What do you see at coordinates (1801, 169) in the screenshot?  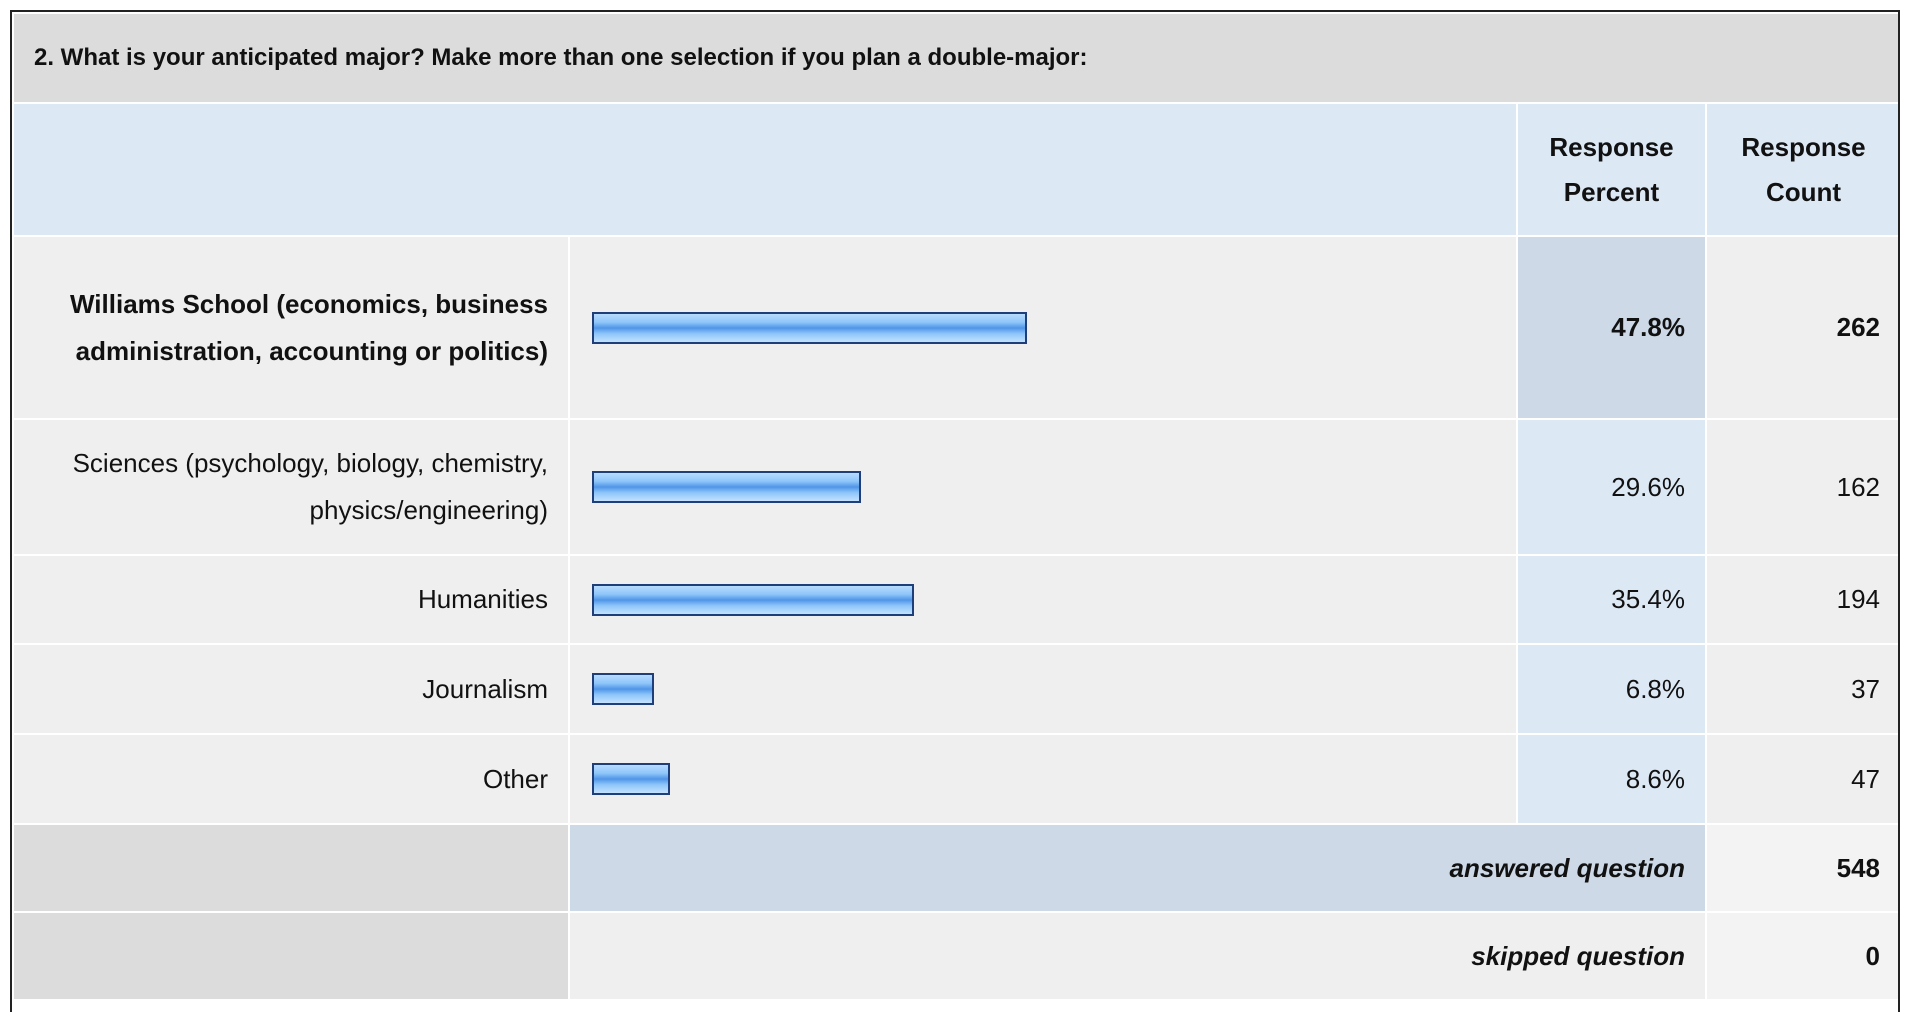 I see `header-count: Response Count` at bounding box center [1801, 169].